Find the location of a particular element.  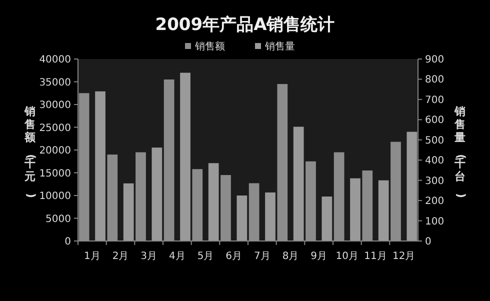

x-tick-label: 7月 is located at coordinates (262, 256).